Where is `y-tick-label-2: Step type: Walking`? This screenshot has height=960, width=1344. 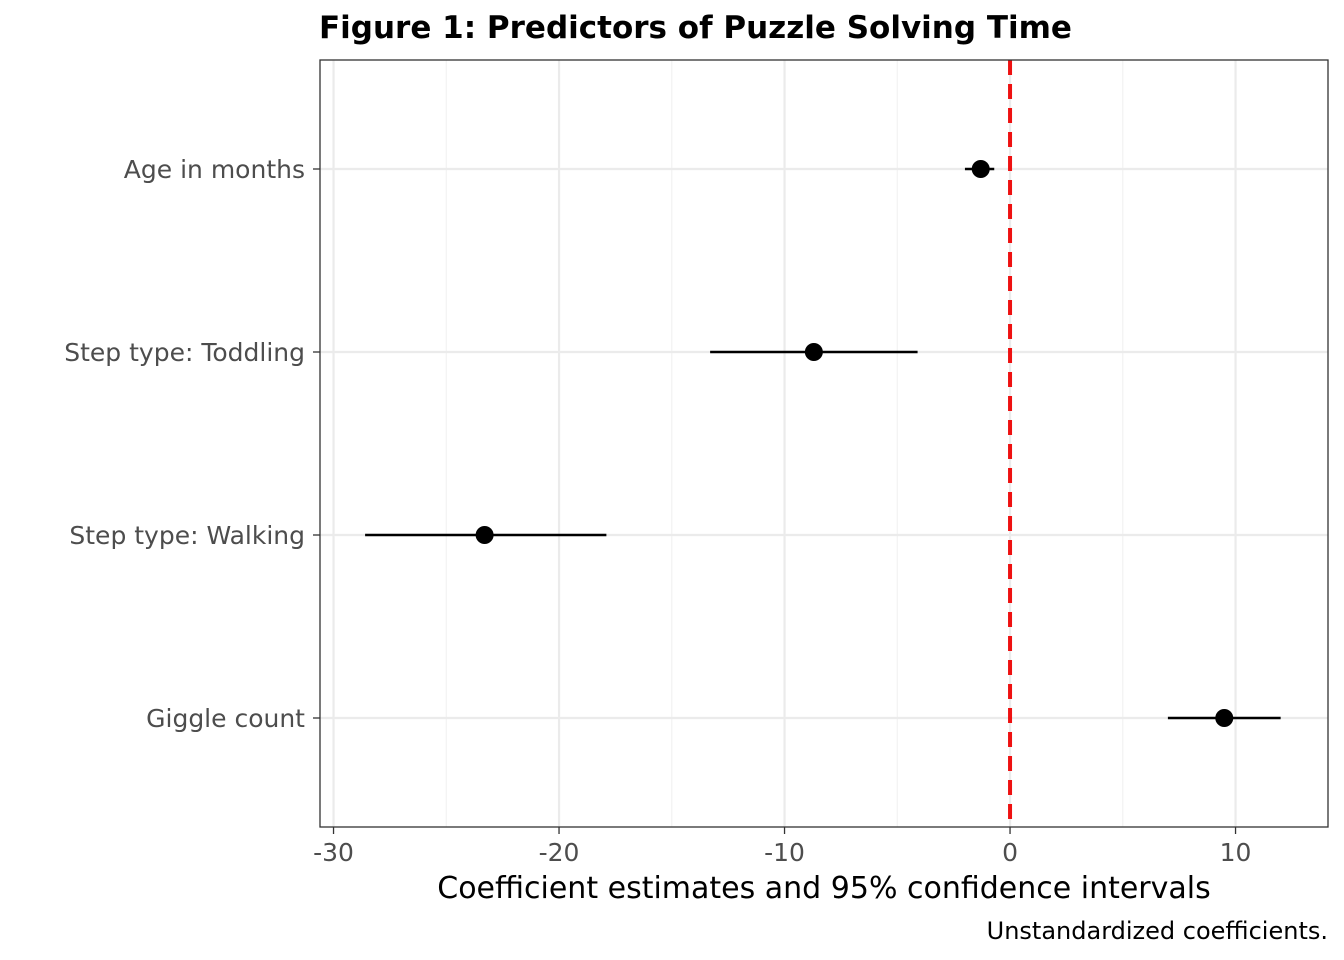
y-tick-label-2: Step type: Walking is located at coordinates (187, 535).